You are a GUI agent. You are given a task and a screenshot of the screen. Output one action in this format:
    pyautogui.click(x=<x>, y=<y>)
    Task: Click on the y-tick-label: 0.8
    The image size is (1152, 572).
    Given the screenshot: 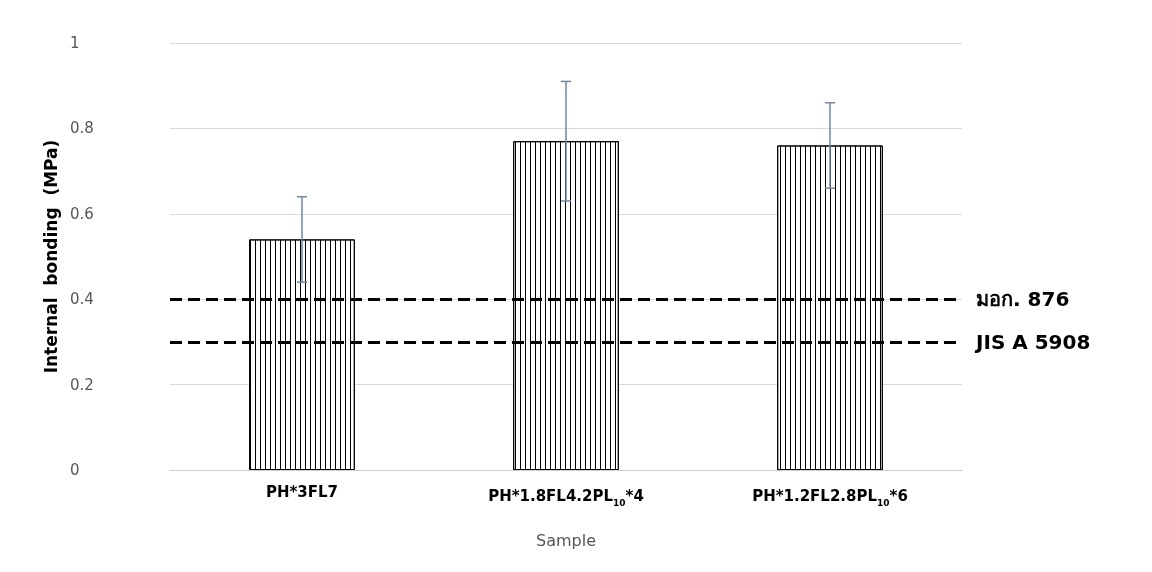 What is the action you would take?
    pyautogui.click(x=82, y=128)
    